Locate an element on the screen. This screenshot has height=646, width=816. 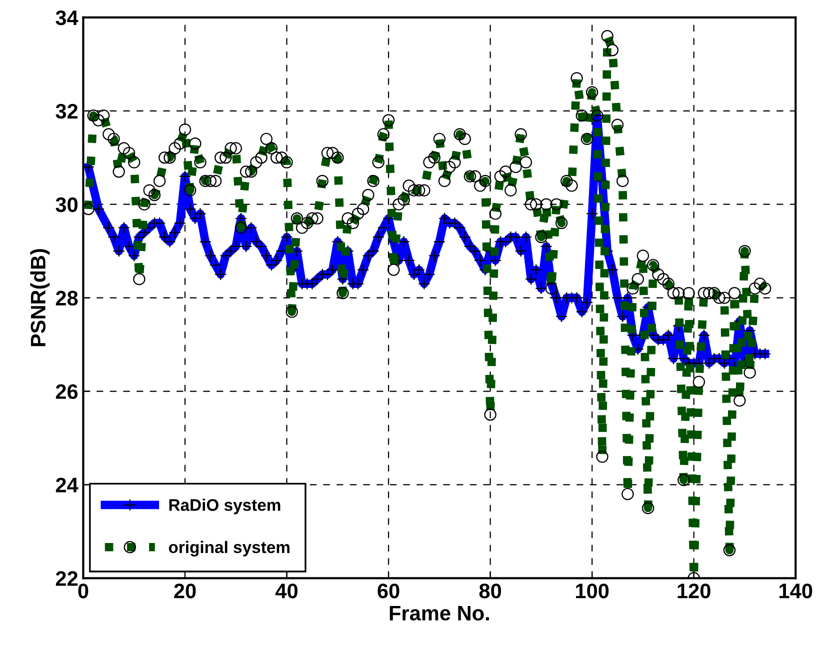
x-tick-label: 0 is located at coordinates (83, 591).